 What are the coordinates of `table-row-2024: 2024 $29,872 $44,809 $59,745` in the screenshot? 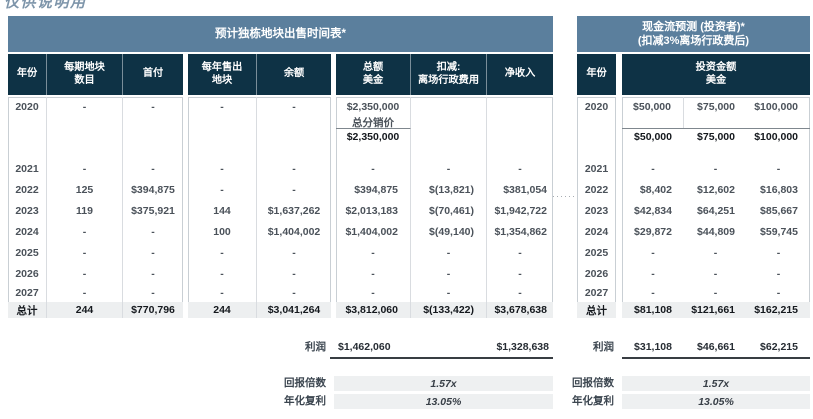 It's located at (693, 231).